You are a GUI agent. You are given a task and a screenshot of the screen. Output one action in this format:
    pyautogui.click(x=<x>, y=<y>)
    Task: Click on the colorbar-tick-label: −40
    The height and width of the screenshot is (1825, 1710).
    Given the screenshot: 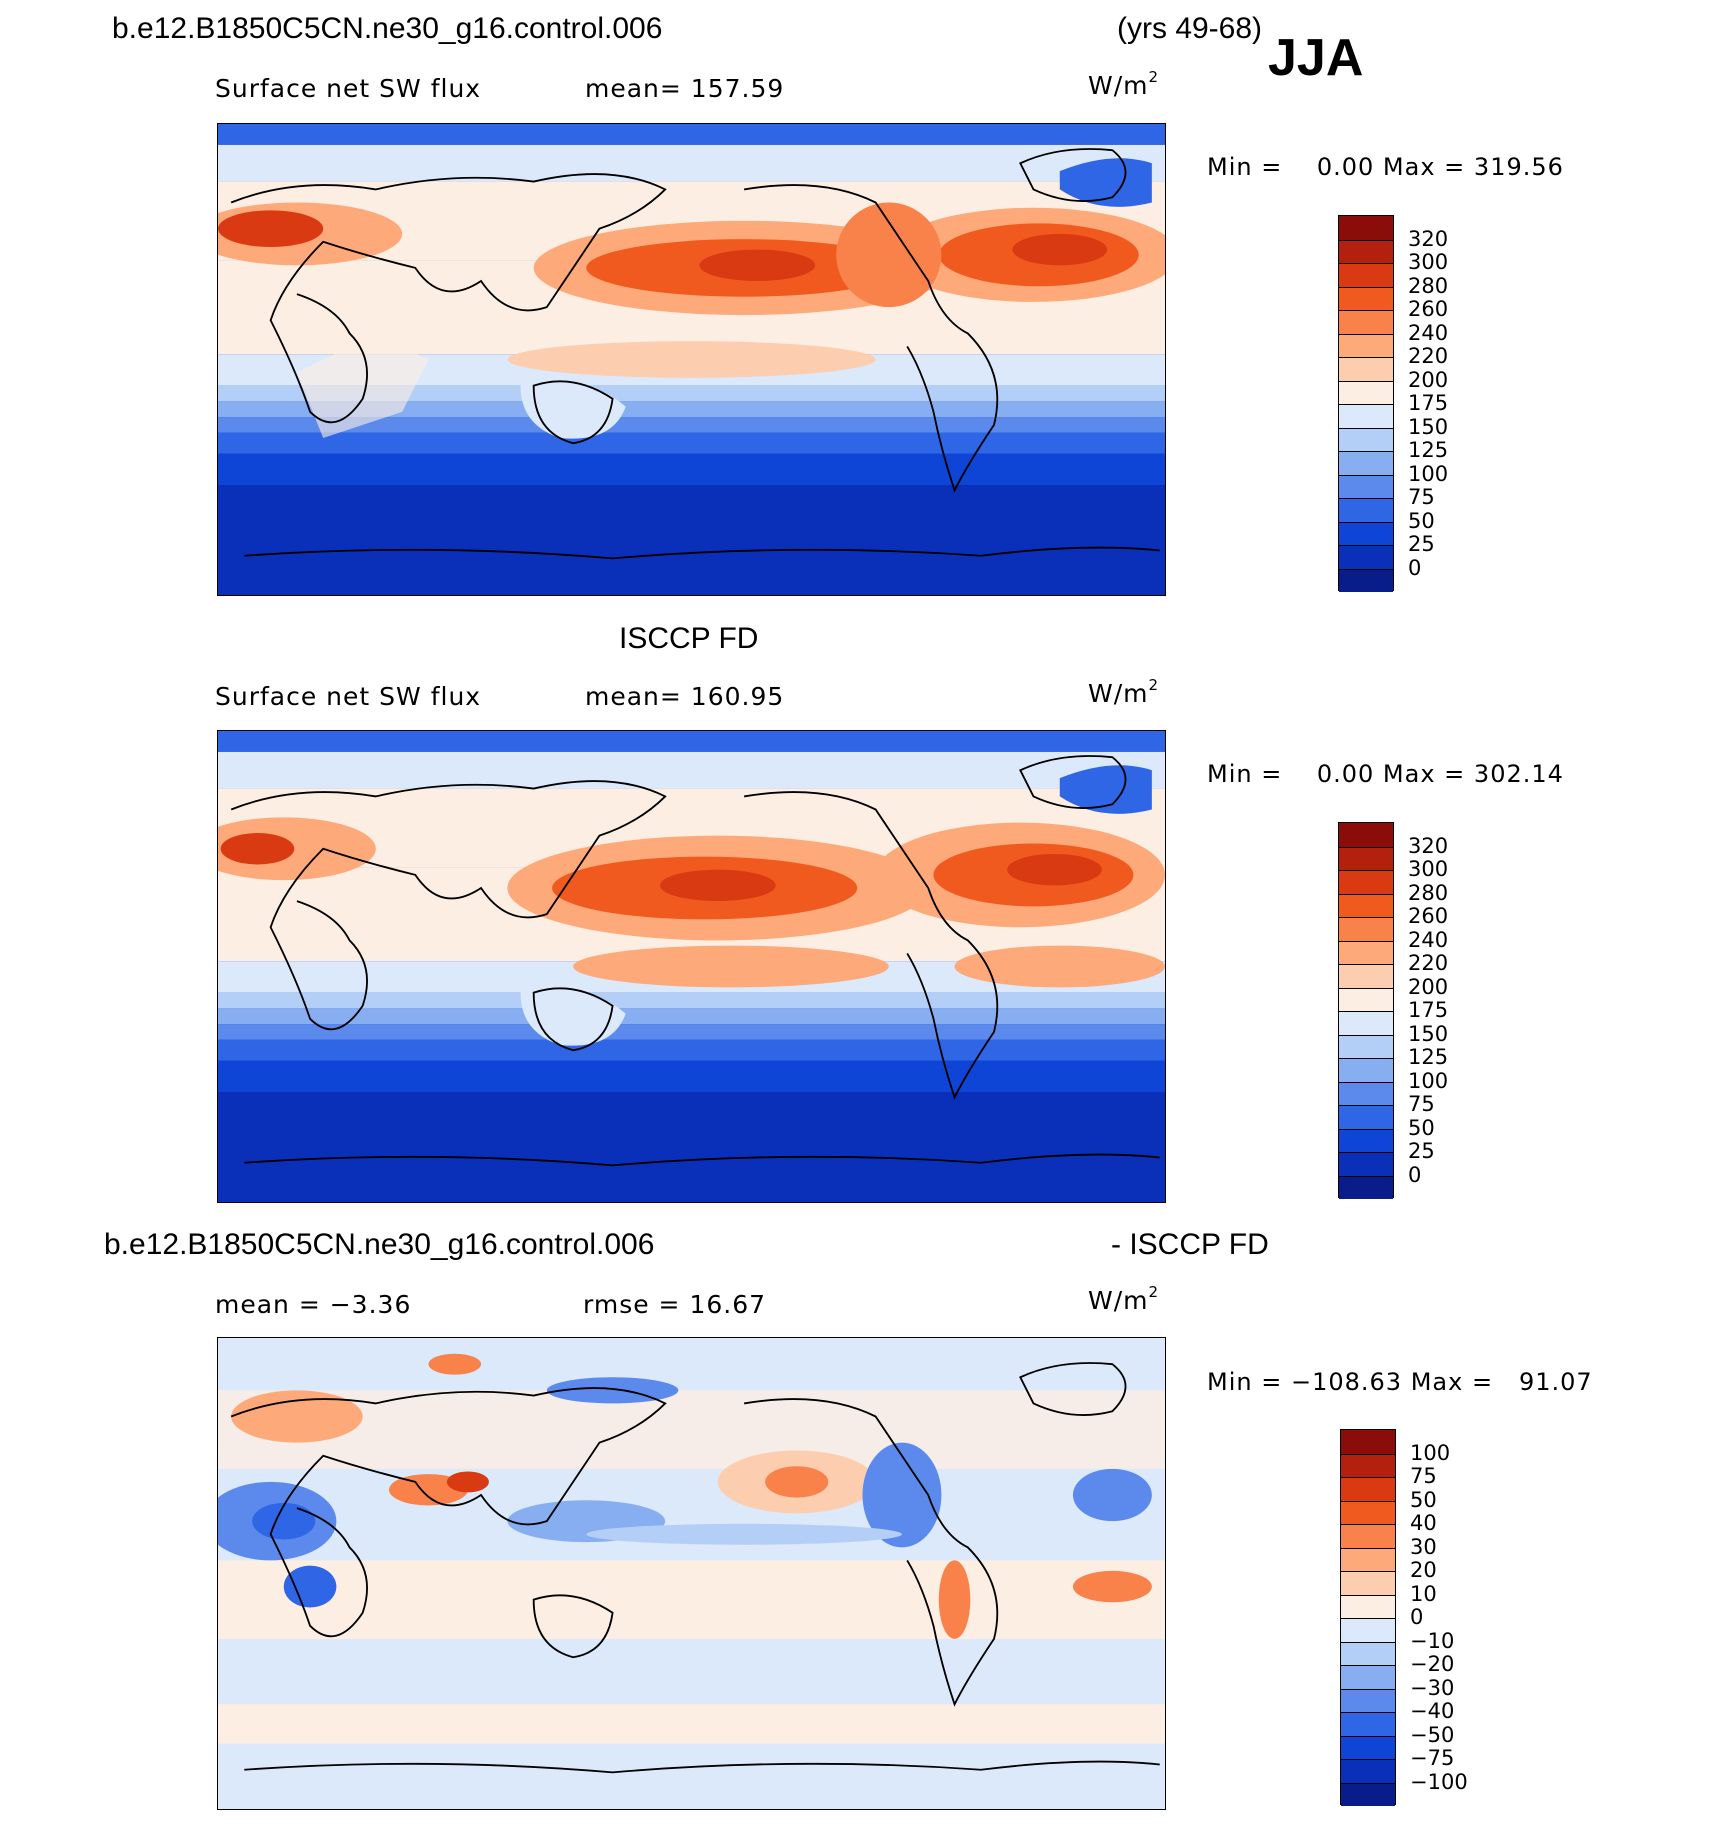 What is the action you would take?
    pyautogui.click(x=1432, y=1711)
    